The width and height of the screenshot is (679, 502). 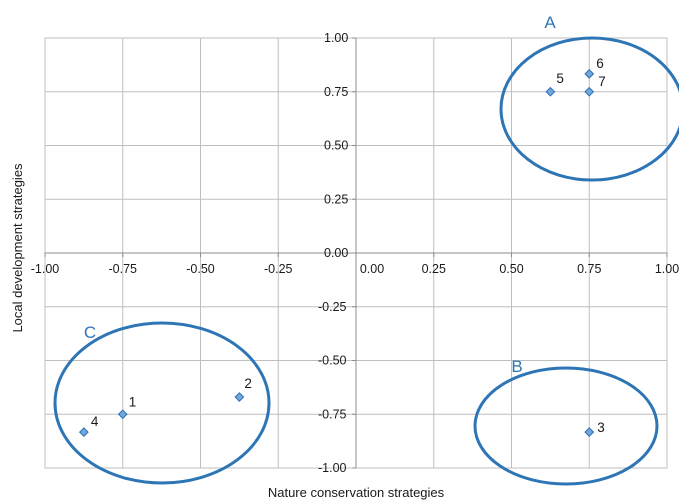 I want to click on y-axis-title: Local development strategies, so click(x=17, y=248).